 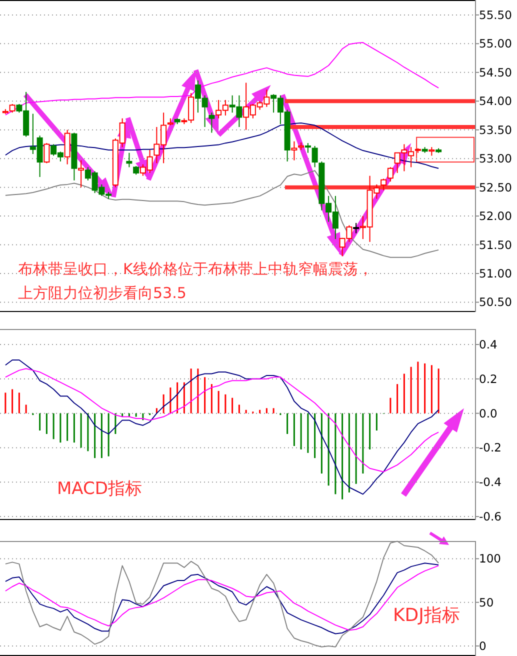 I want to click on y-tick-label: 53.00, so click(x=495, y=159).